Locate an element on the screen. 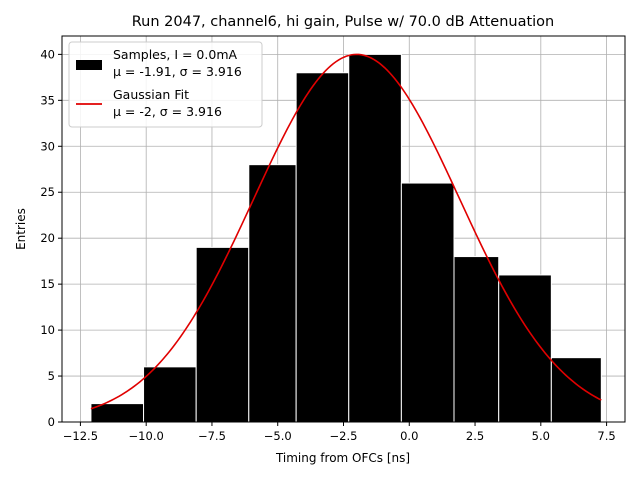 Image resolution: width=640 pixels, height=480 pixels. legend-stats-samples: μ = -1.91, σ = 3.916 is located at coordinates (177, 71).